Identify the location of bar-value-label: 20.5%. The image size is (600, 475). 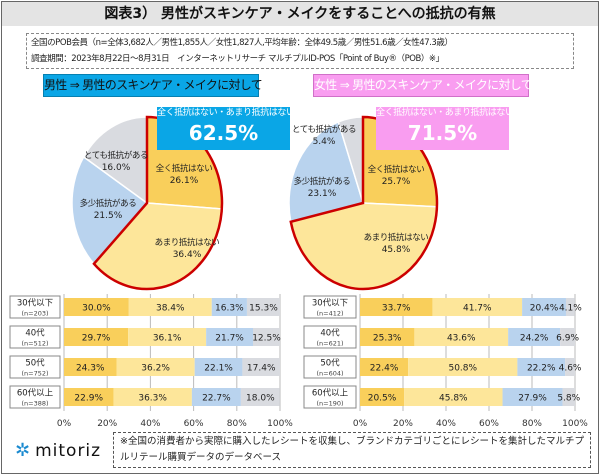
(382, 399).